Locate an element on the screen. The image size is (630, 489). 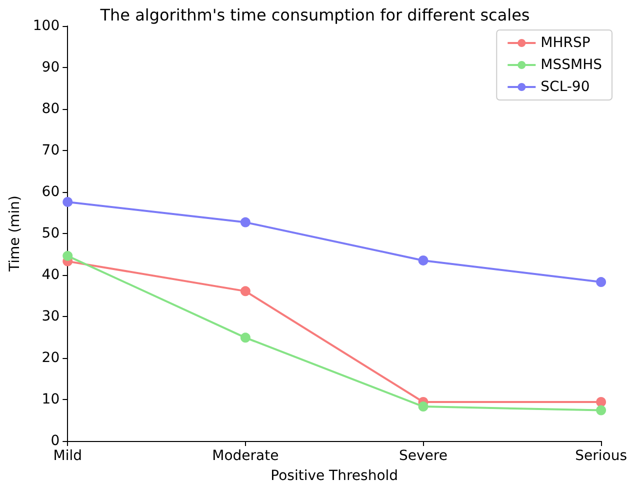
y-tick-label: 0 is located at coordinates (55, 441).